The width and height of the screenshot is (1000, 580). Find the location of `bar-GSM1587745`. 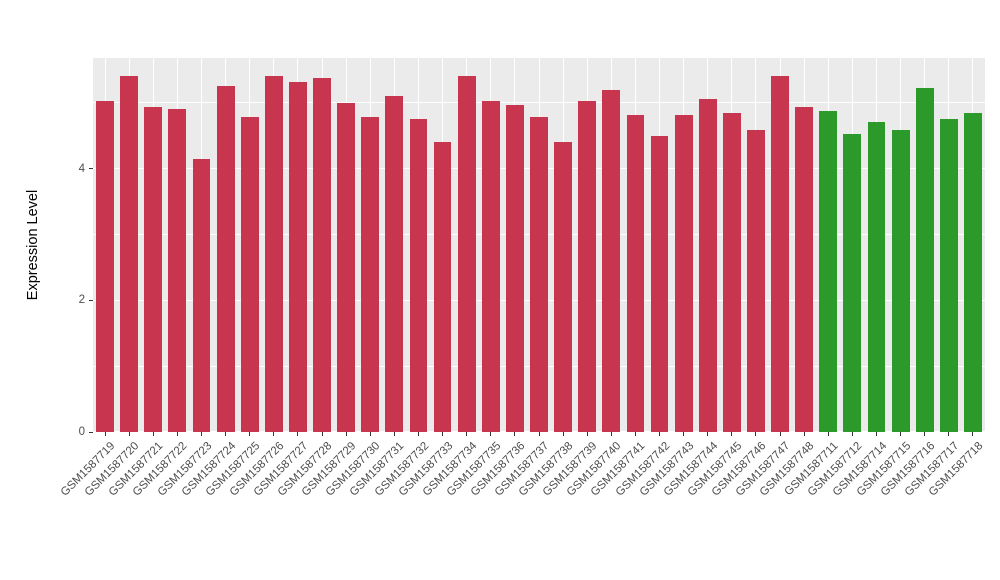

bar-GSM1587745 is located at coordinates (731, 272).